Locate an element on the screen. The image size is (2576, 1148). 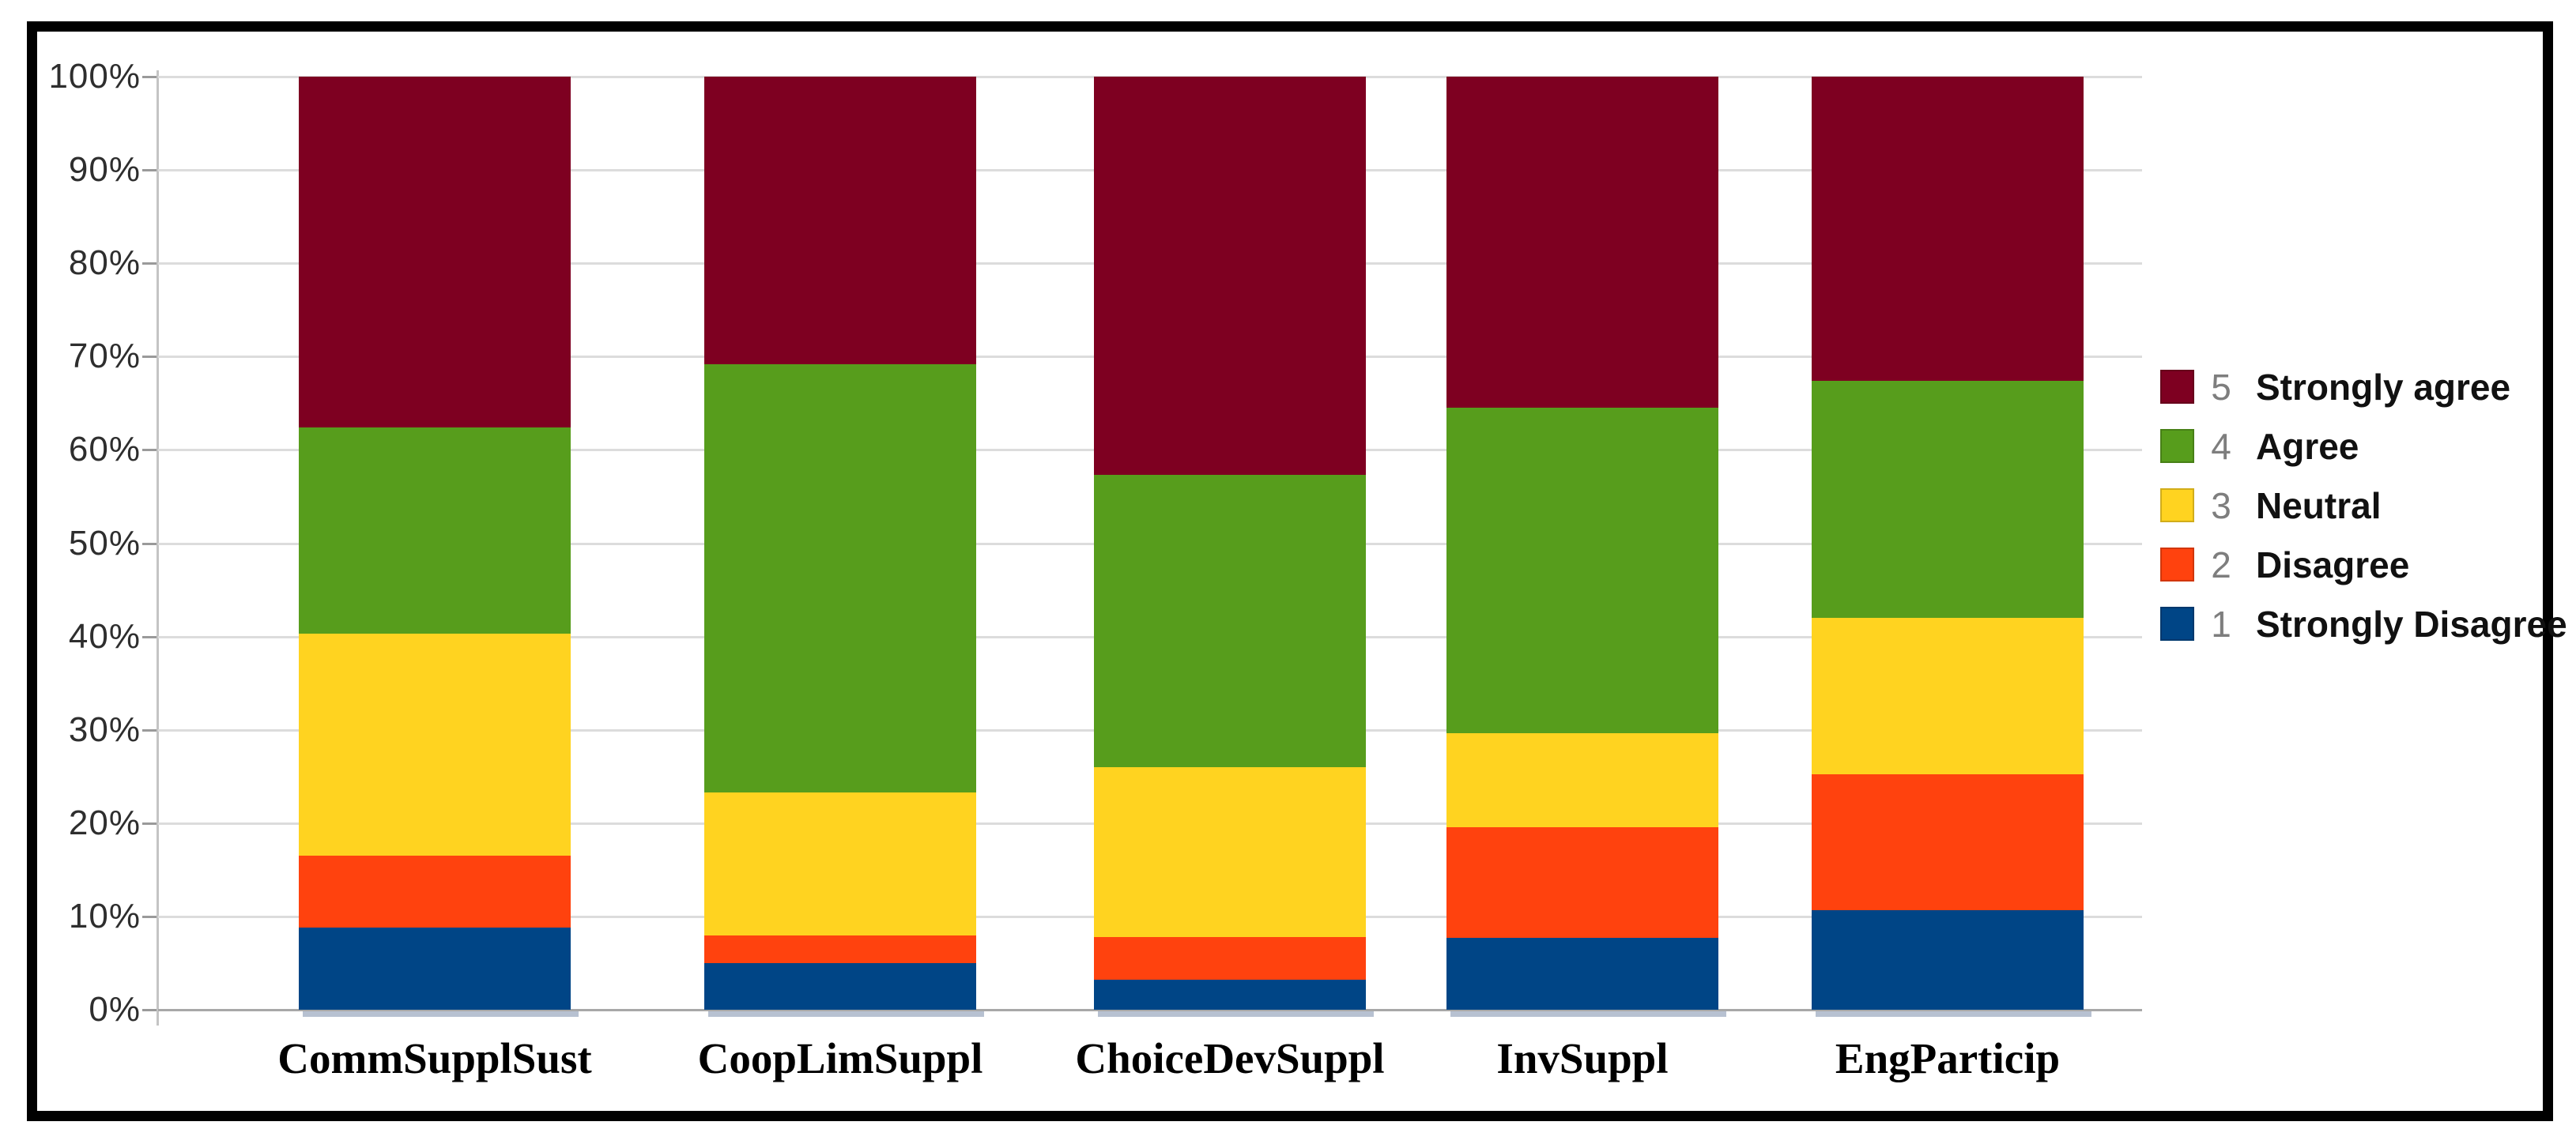
bar-segment-ChoiceDevSuppl-strongly-agree is located at coordinates (1230, 276).